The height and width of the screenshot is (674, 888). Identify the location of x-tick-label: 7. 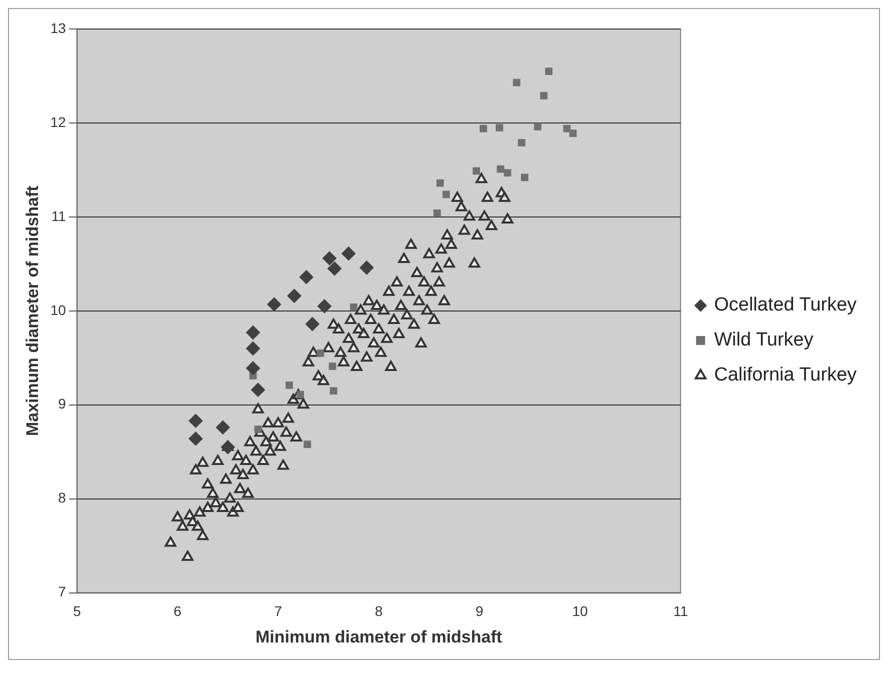
(278, 611).